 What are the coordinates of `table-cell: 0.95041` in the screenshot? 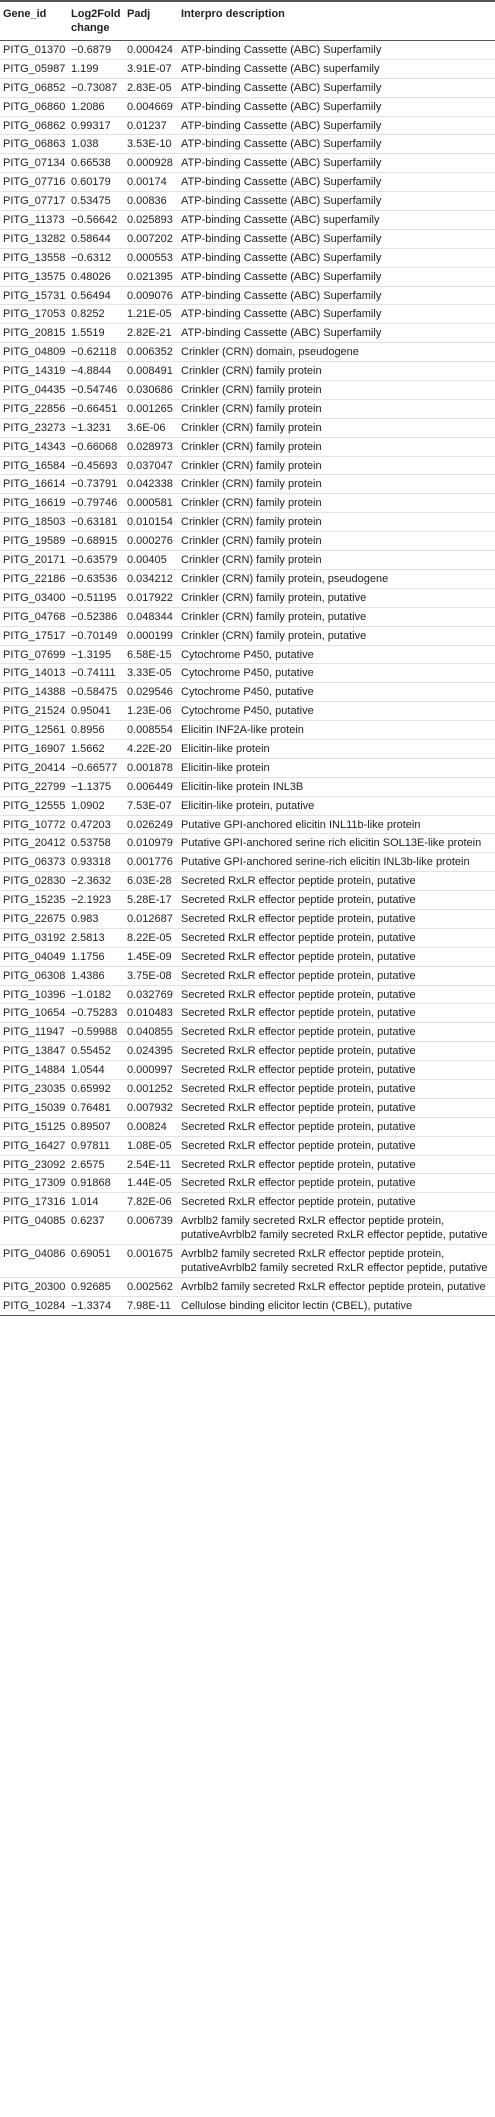 It's located at (96, 711).